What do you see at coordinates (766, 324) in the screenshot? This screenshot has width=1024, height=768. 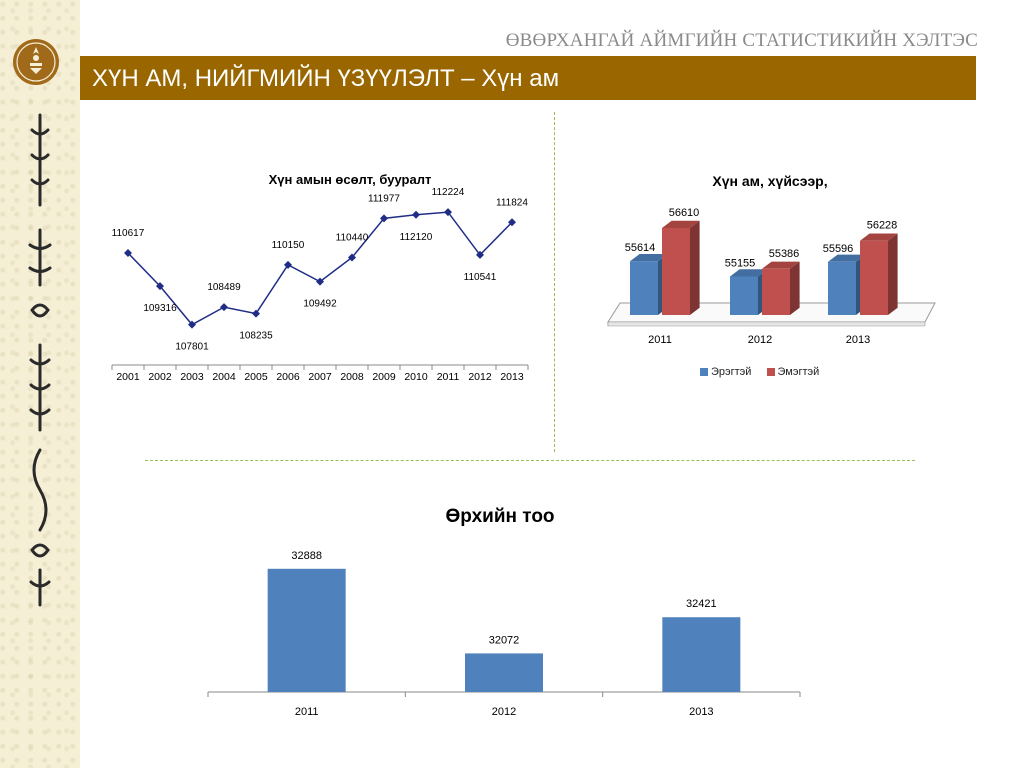 I see `floor-front` at bounding box center [766, 324].